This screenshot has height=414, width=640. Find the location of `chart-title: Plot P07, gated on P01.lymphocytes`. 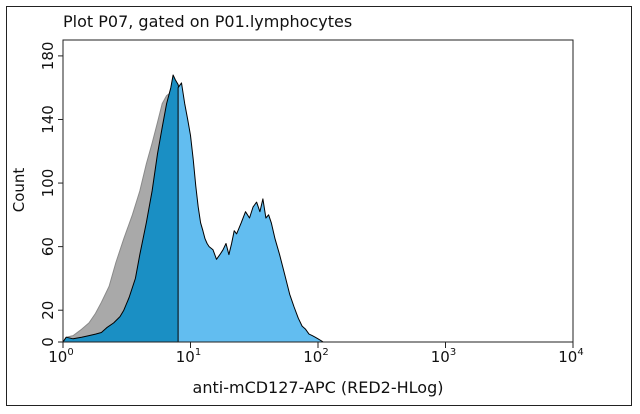

chart-title: Plot P07, gated on P01.lymphocytes is located at coordinates (208, 21).